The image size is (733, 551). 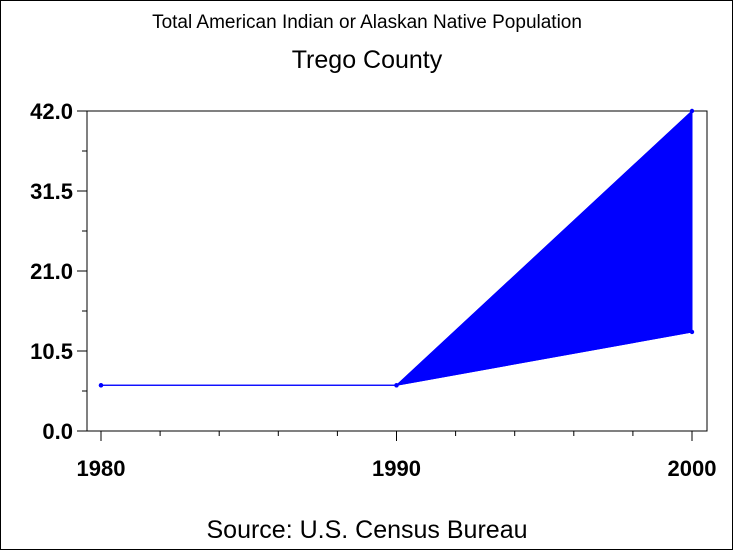 What do you see at coordinates (101, 385) in the screenshot?
I see `data-point-2-1980` at bounding box center [101, 385].